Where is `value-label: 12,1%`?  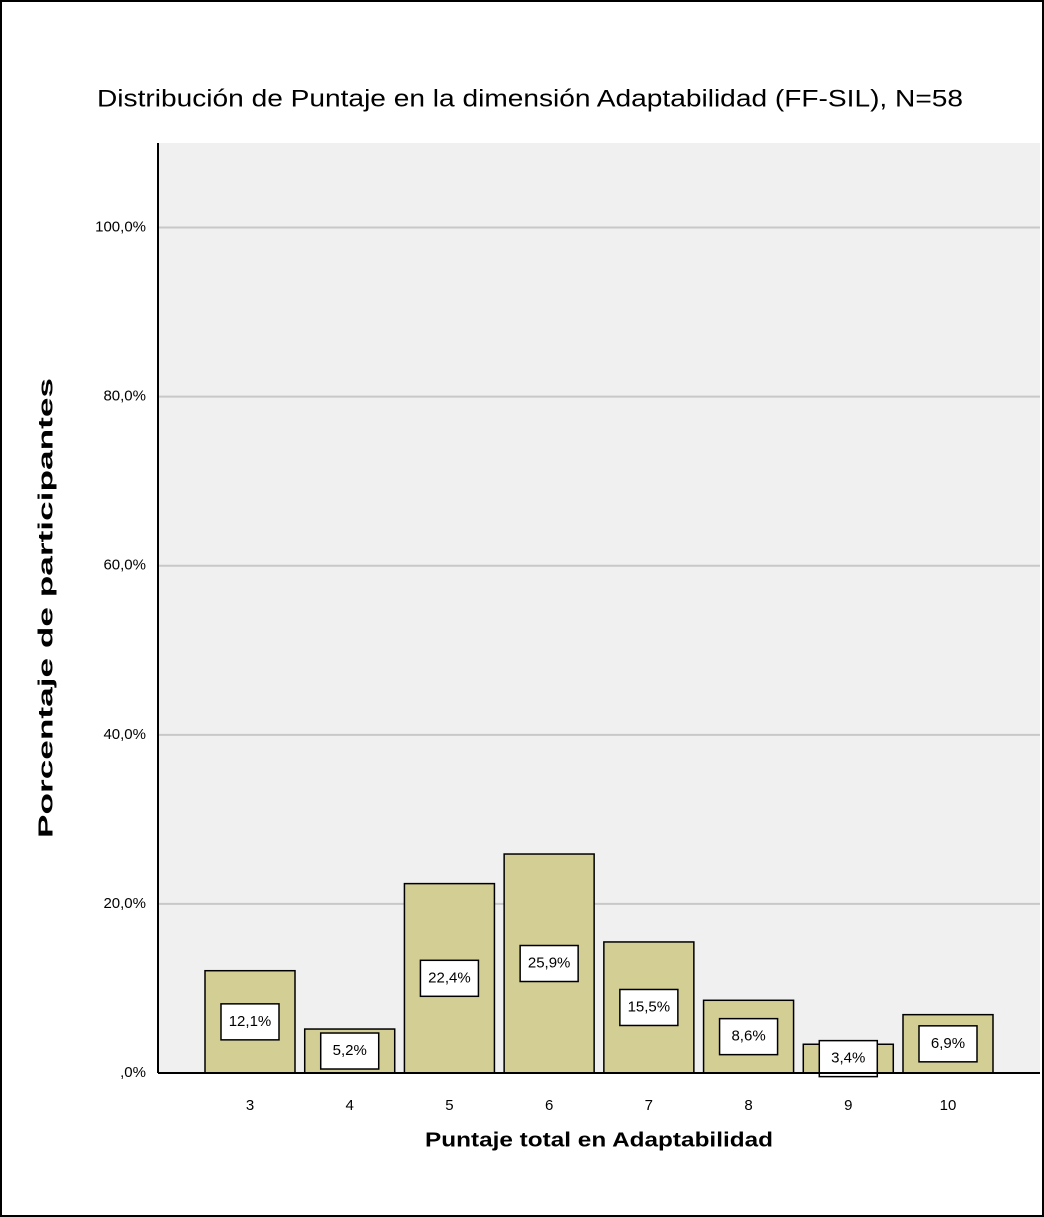
value-label: 12,1% is located at coordinates (250, 1021).